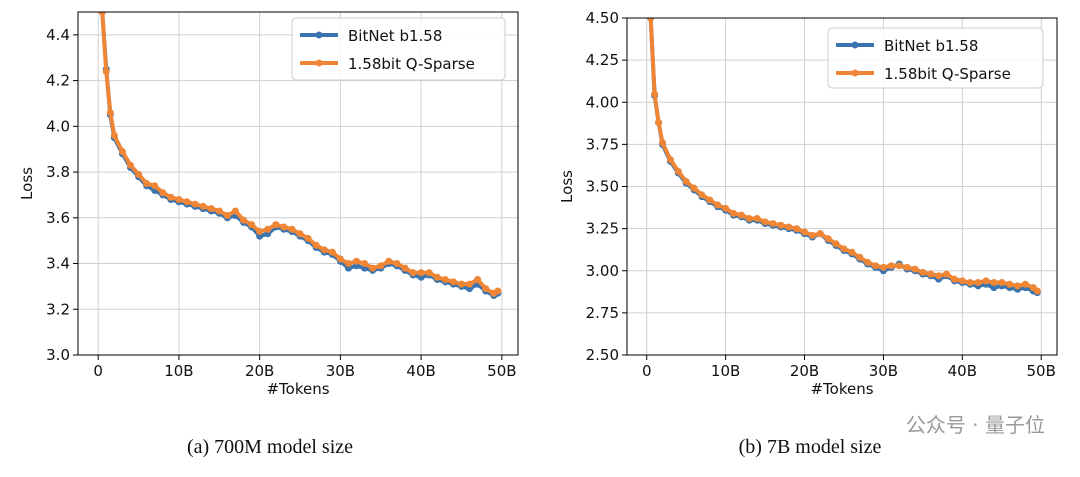 The image size is (1080, 477). What do you see at coordinates (602, 229) in the screenshot?
I see `y-tick-label: 3.25` at bounding box center [602, 229].